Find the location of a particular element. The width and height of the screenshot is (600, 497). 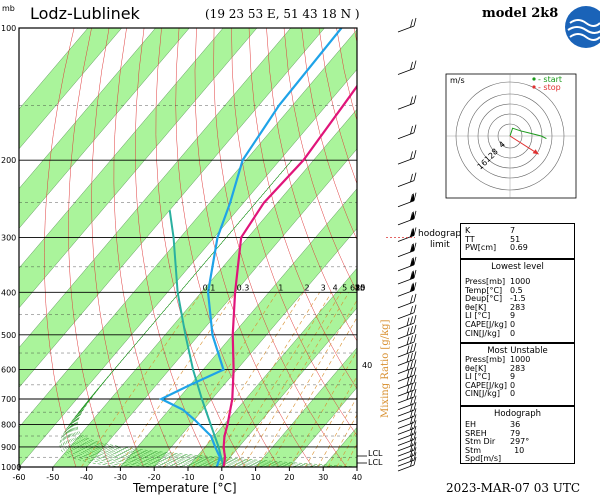

mixing-ratio-tick: 2 is located at coordinates (306, 287).